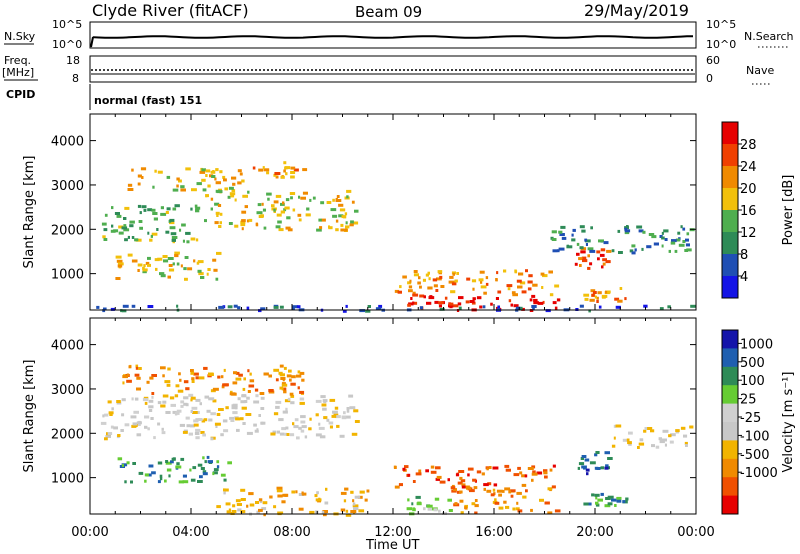 This screenshot has height=554, width=800. I want to click on x-axis-label: Time UT, so click(392, 545).